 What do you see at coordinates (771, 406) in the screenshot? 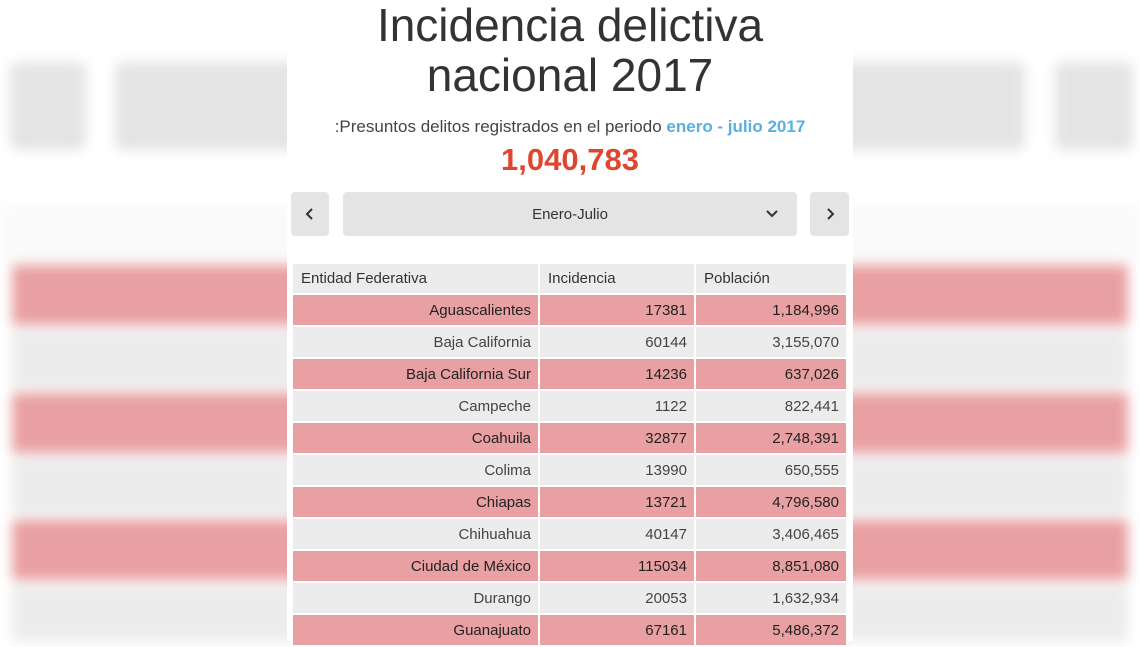
I see `cell-poblacion: 822,441` at bounding box center [771, 406].